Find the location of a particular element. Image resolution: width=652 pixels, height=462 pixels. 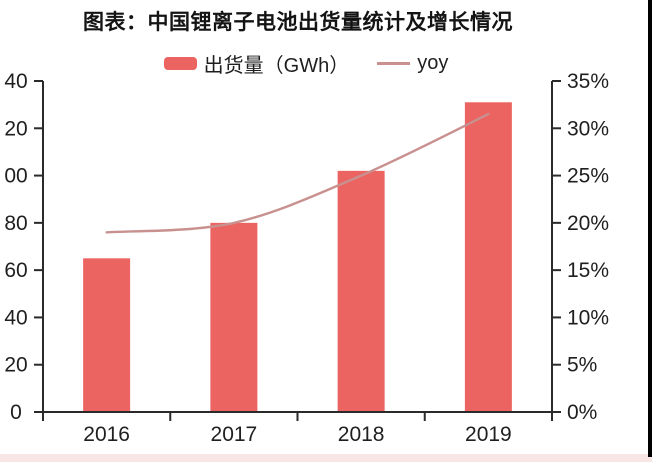

bar-series-swatch-icon is located at coordinates (180, 63).